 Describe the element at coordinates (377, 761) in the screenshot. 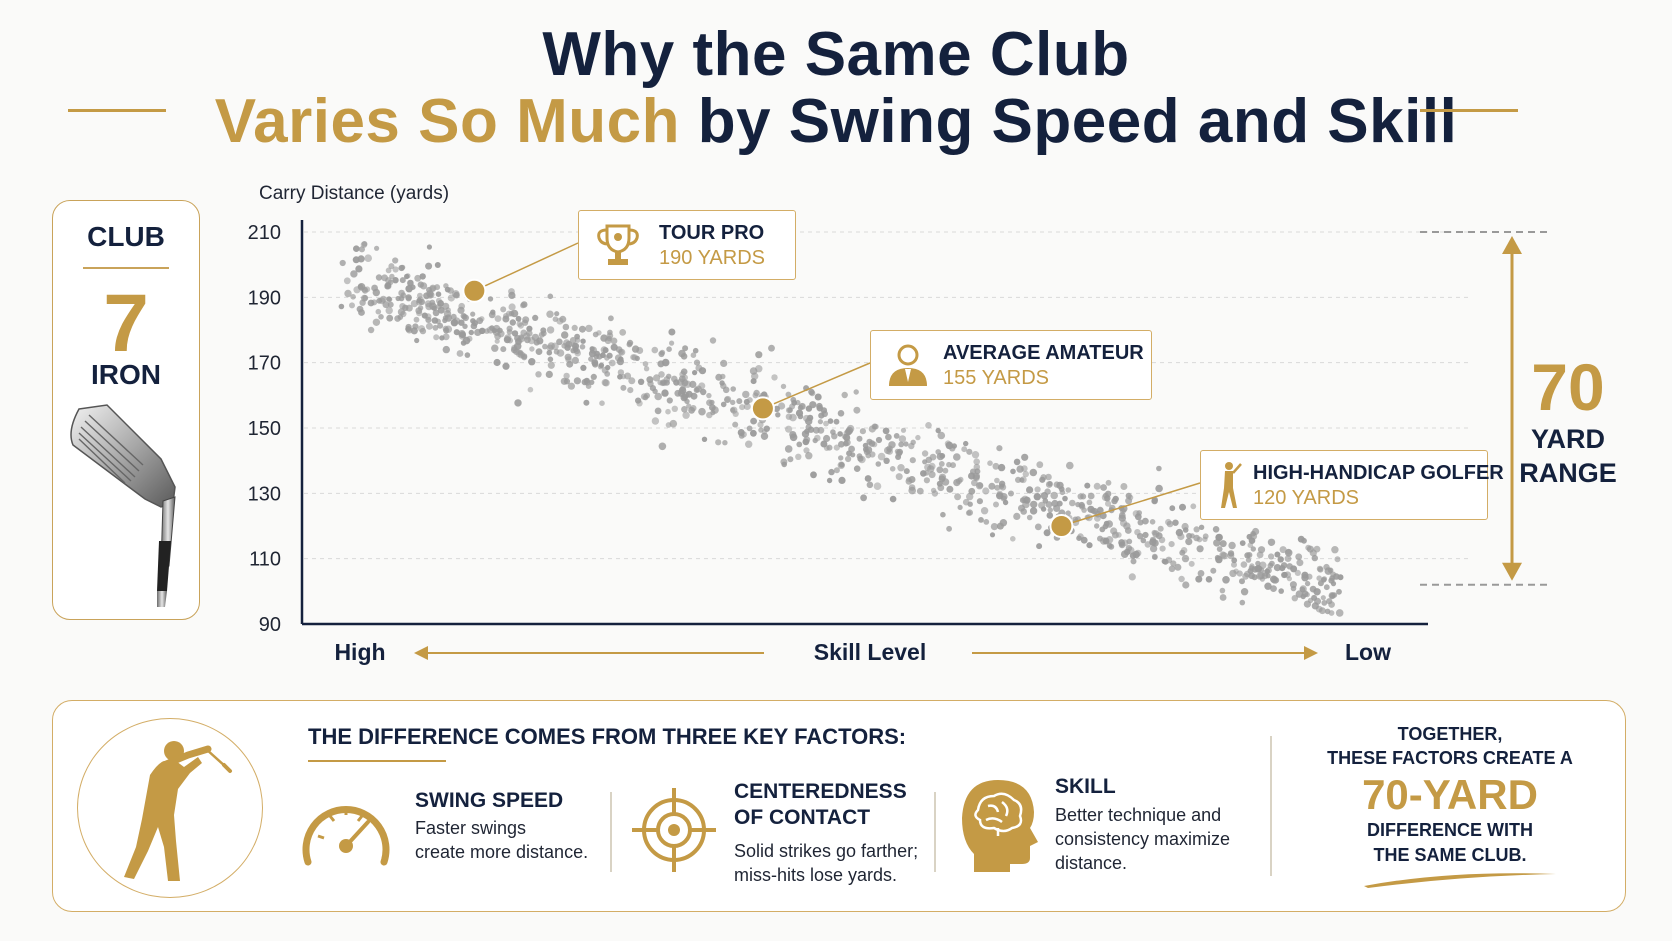

I see `factors-heading-underline` at that location.